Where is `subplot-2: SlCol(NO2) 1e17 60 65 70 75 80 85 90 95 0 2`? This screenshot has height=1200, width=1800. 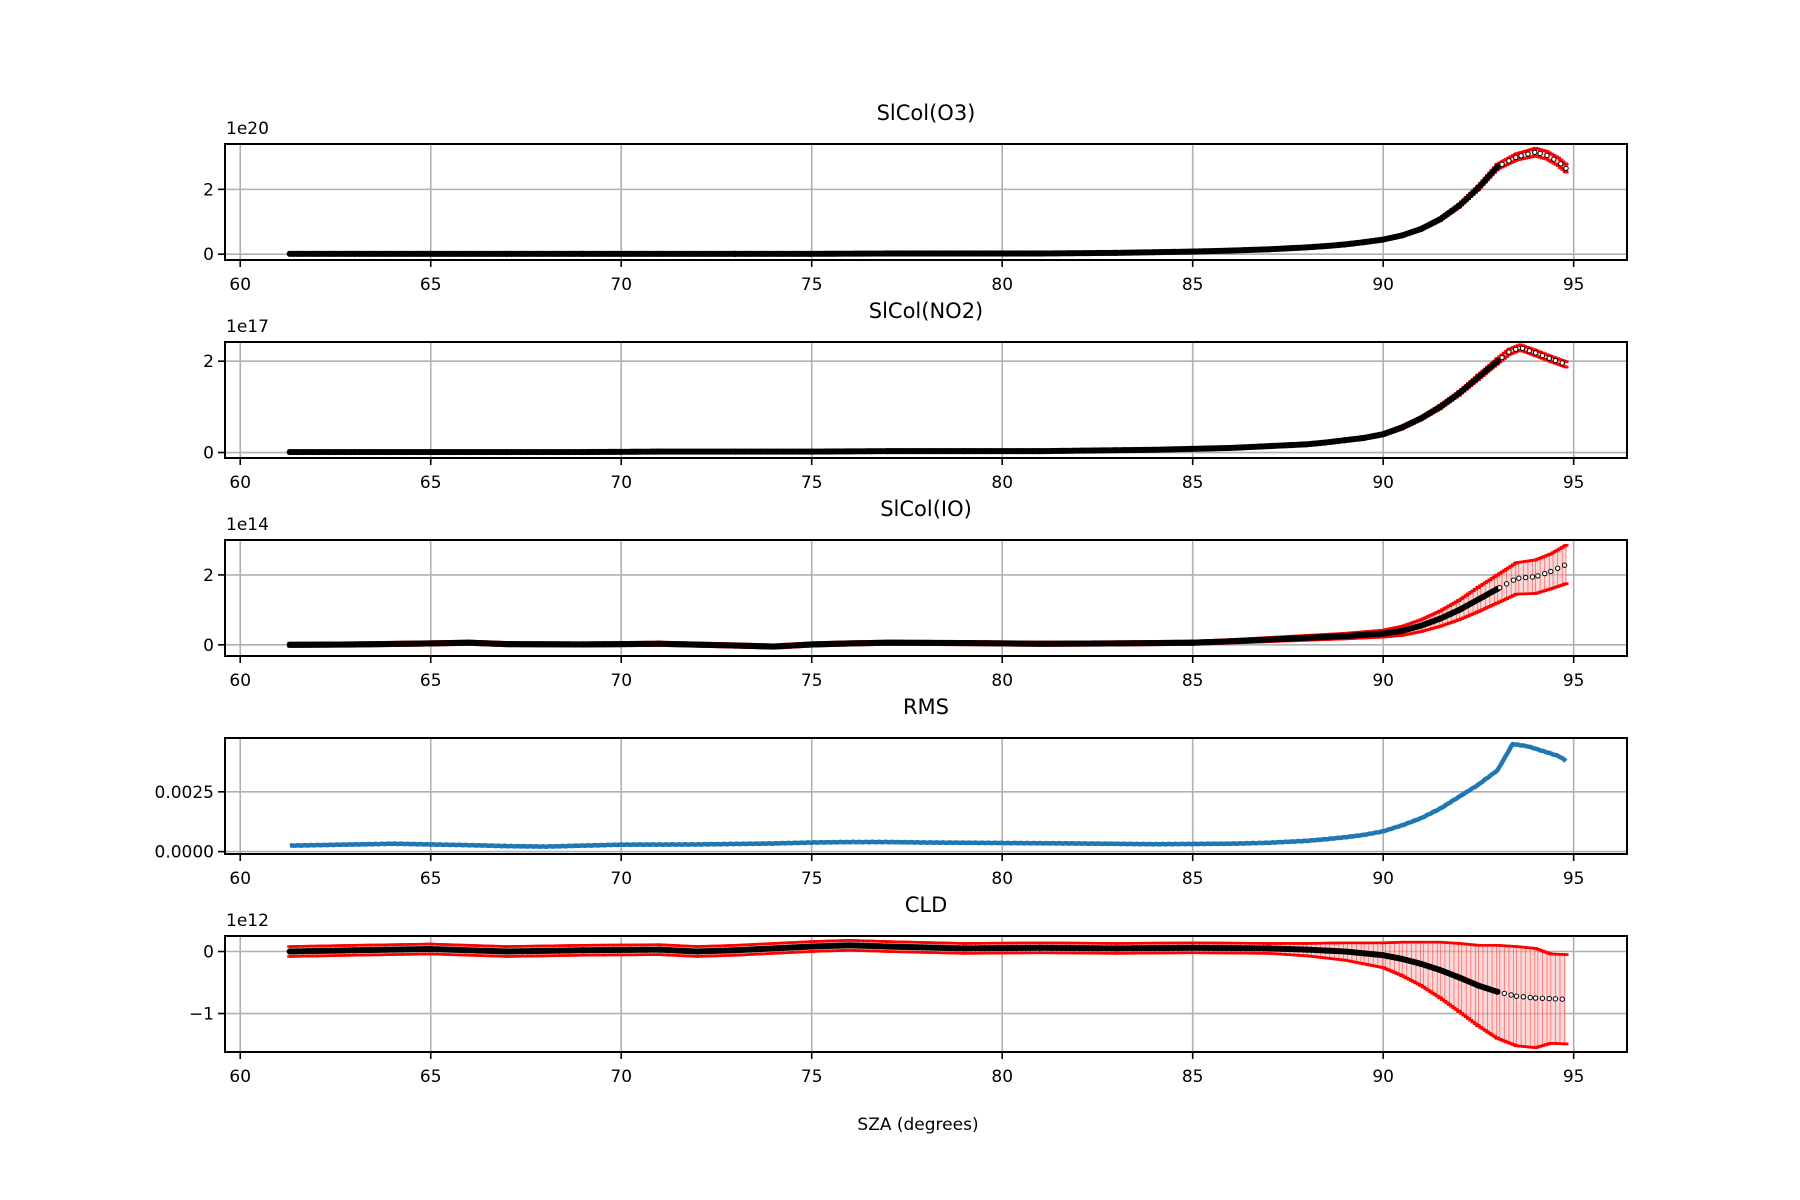 subplot-2: SlCol(NO2) 1e17 60 65 70 75 80 85 90 95 0 2 is located at coordinates (915, 396).